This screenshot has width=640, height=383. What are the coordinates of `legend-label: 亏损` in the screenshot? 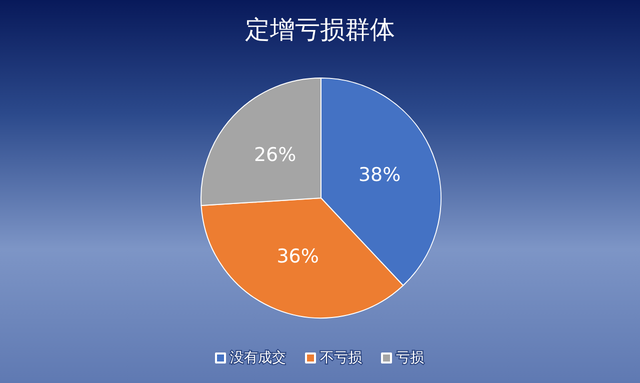 It's located at (410, 358).